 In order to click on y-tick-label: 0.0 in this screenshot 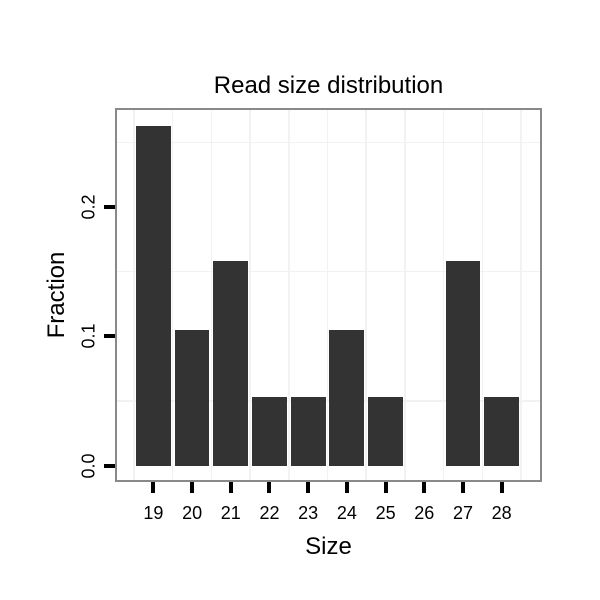, I will do `click(88, 466)`.